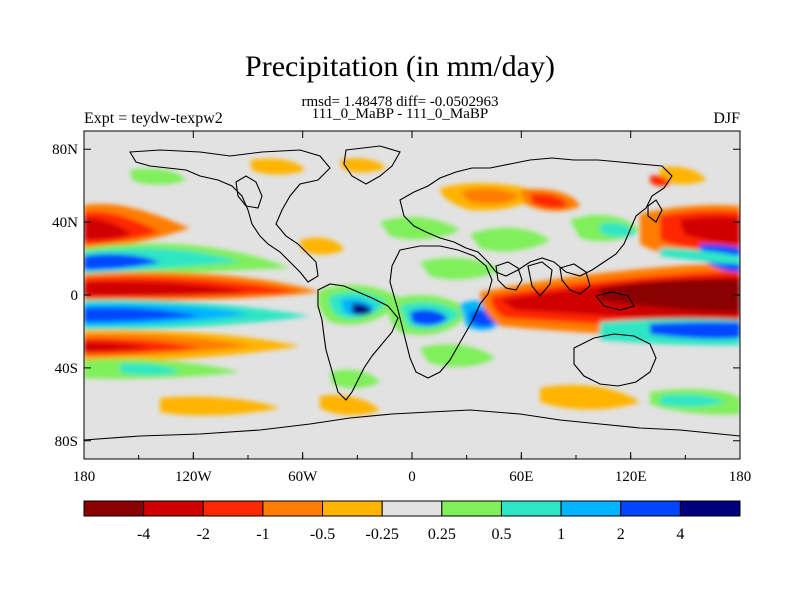 The image size is (800, 600). I want to click on y-tick-label: 0, so click(75, 296).